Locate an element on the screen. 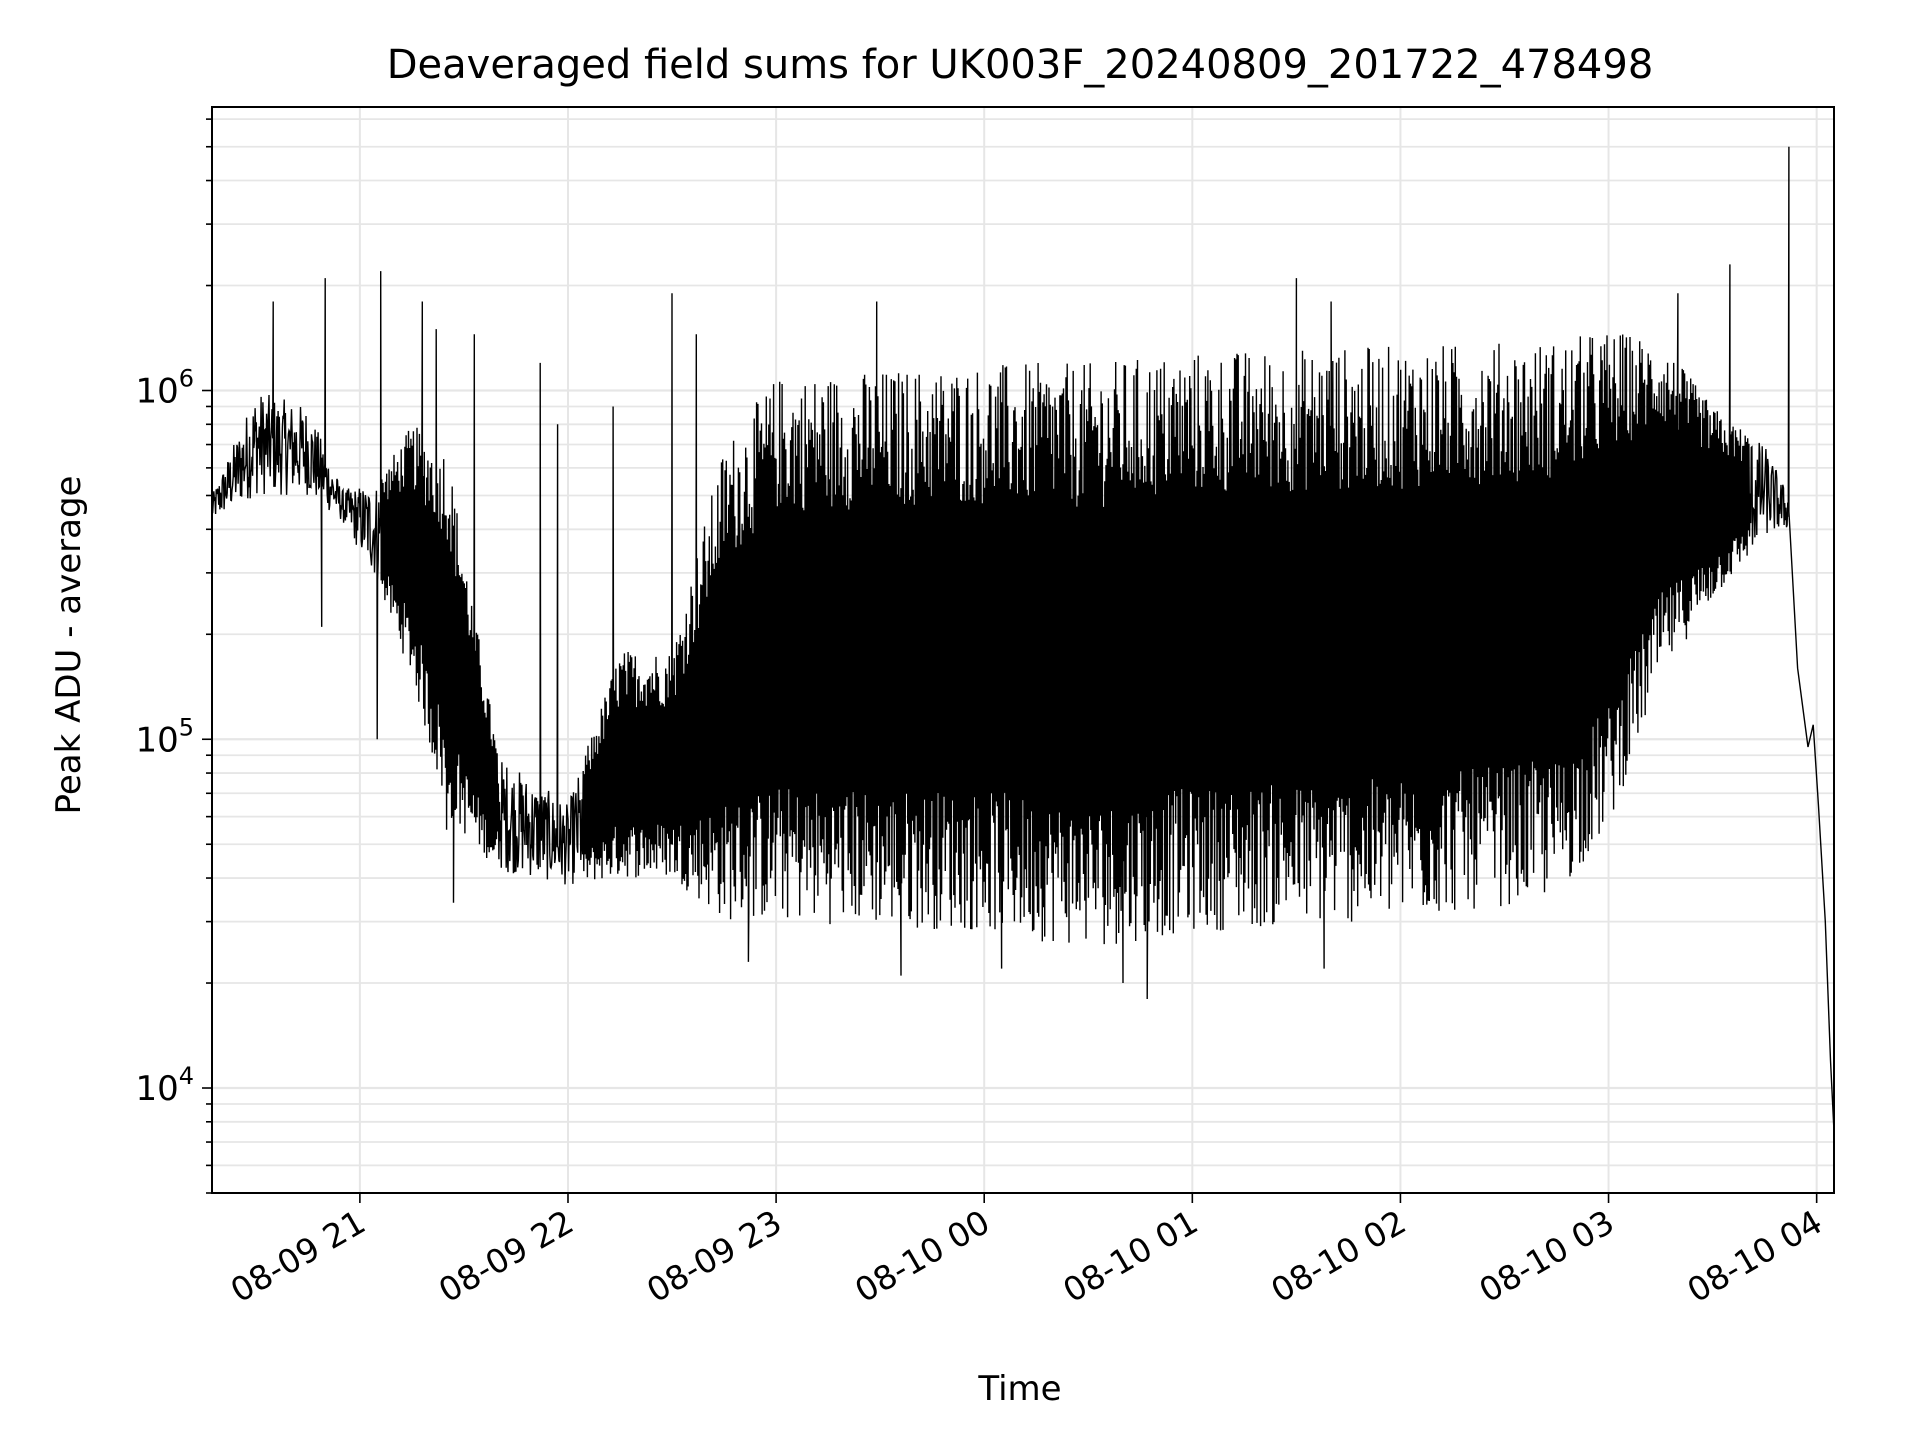 This screenshot has width=1920, height=1445. y-axis-label: Peak ADU - average is located at coordinates (69, 645).